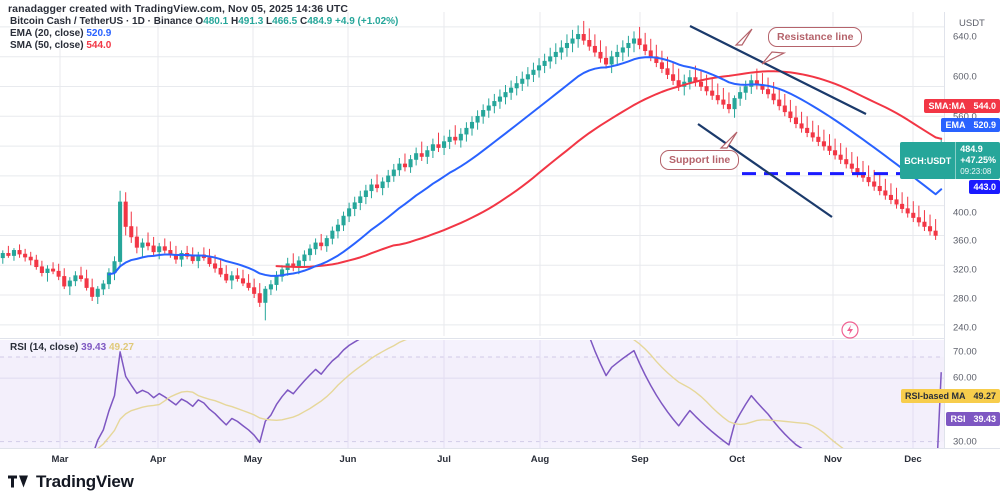  I want to click on sma-price-tag: SMA:MA 544.0, so click(962, 106).